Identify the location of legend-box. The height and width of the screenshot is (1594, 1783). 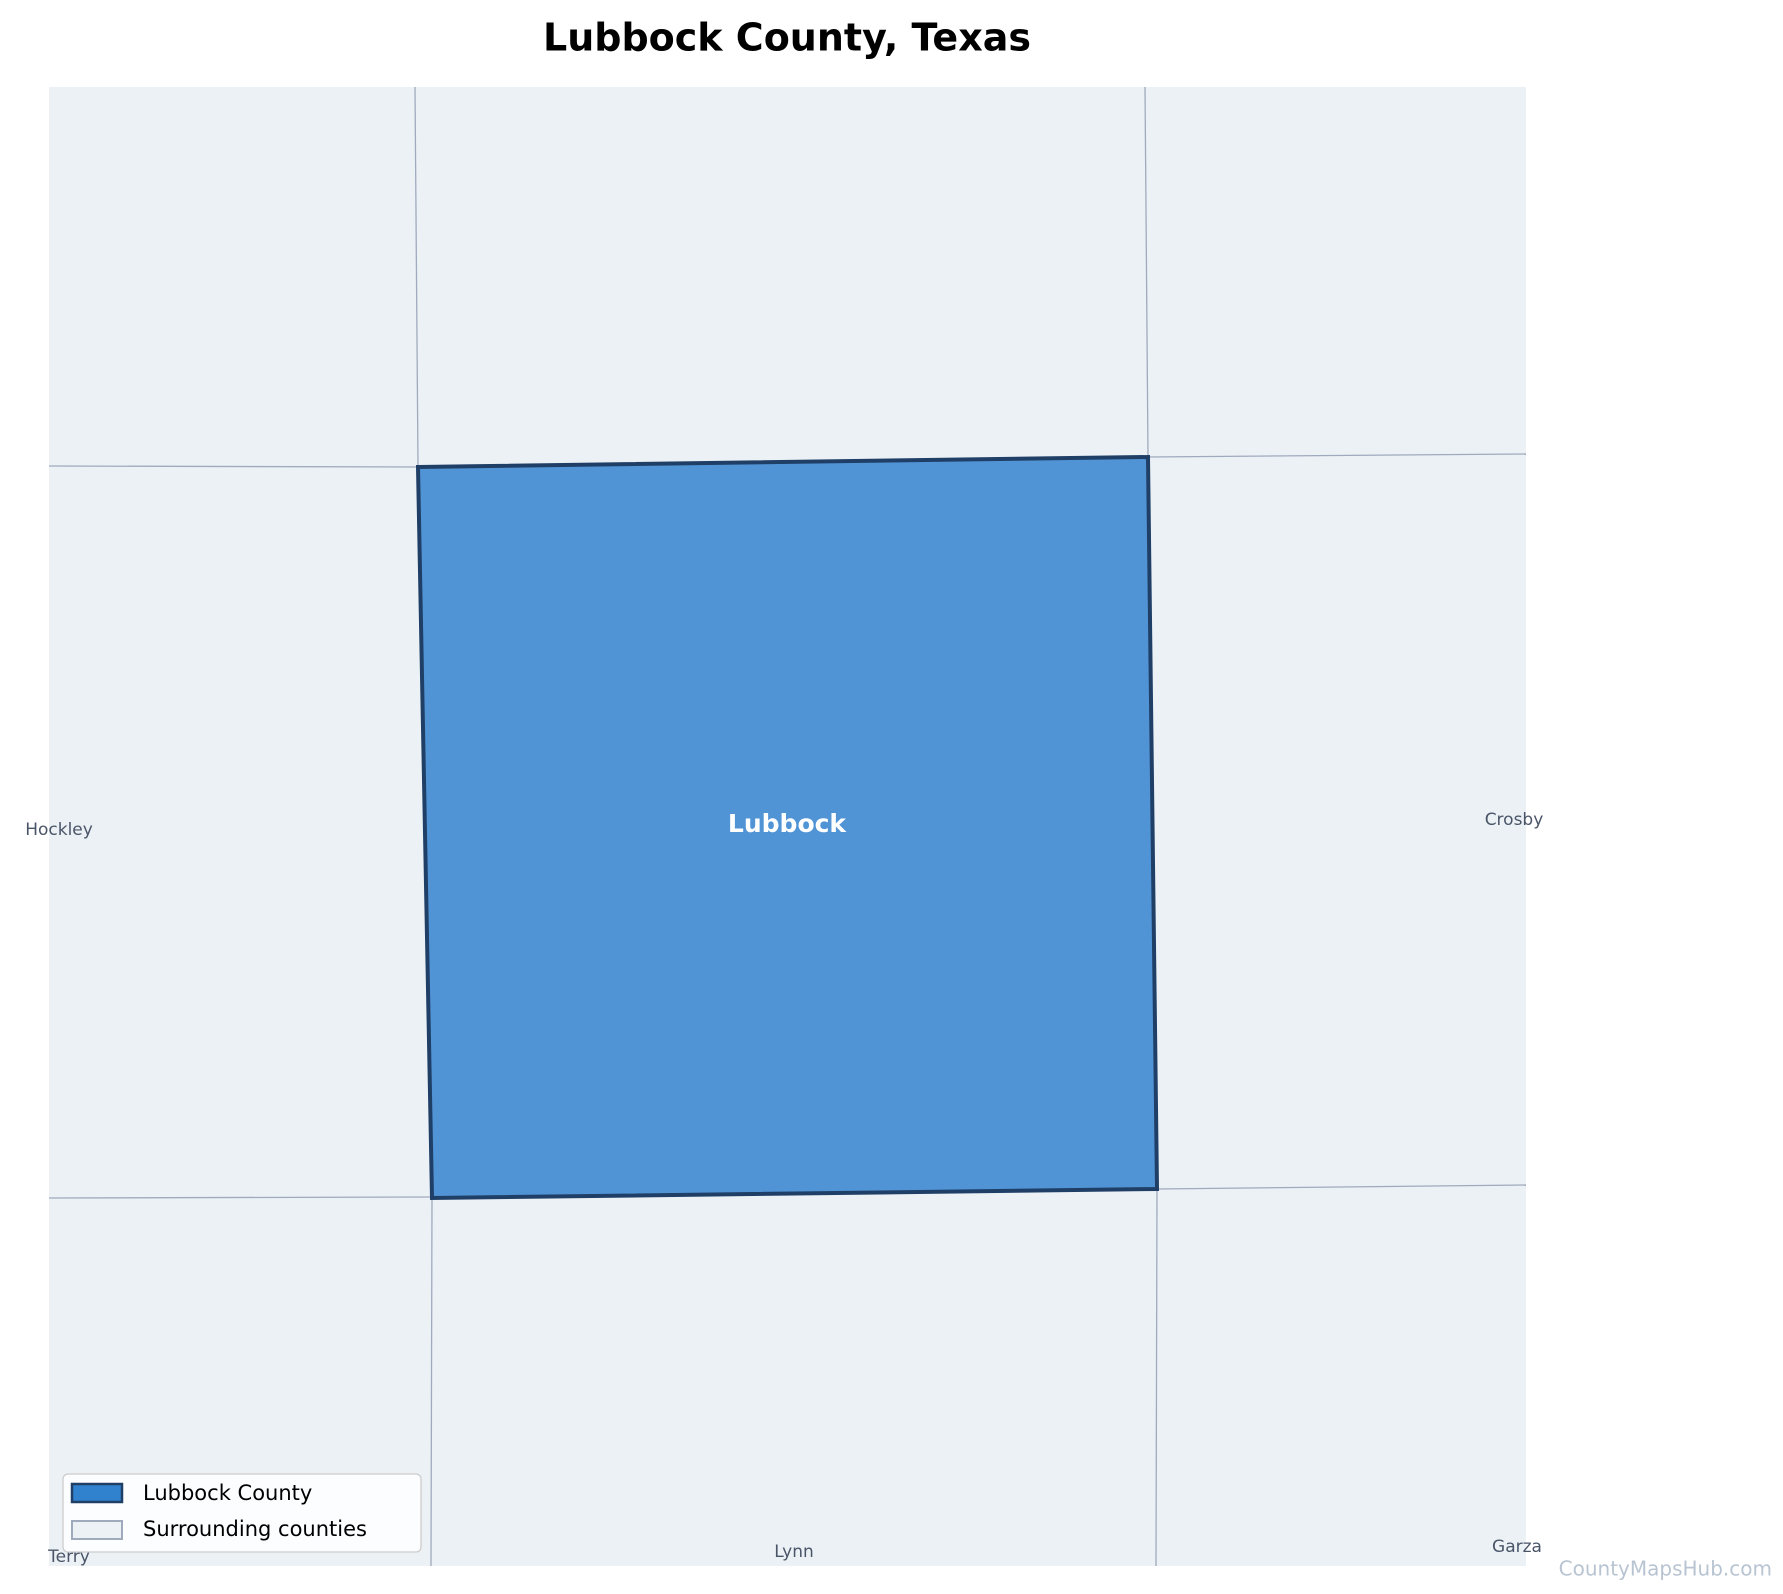
(242, 1513).